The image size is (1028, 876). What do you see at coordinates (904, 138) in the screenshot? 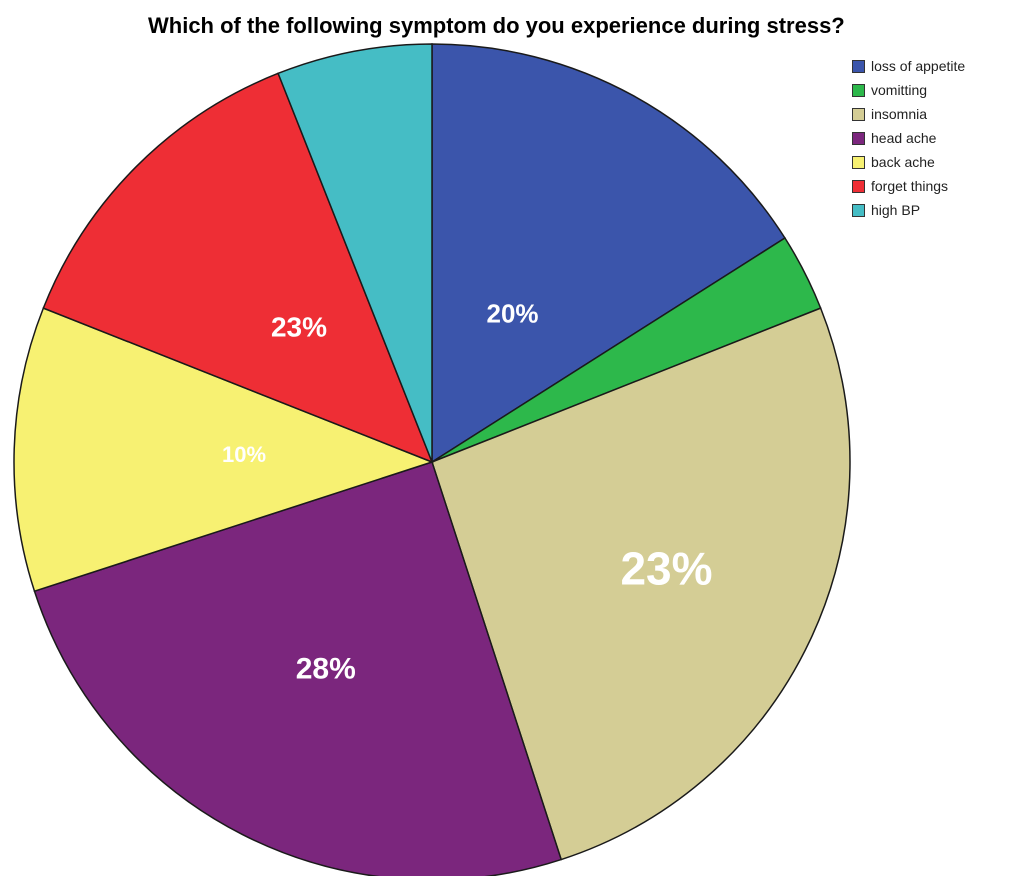
I see `legend-label: head ache` at bounding box center [904, 138].